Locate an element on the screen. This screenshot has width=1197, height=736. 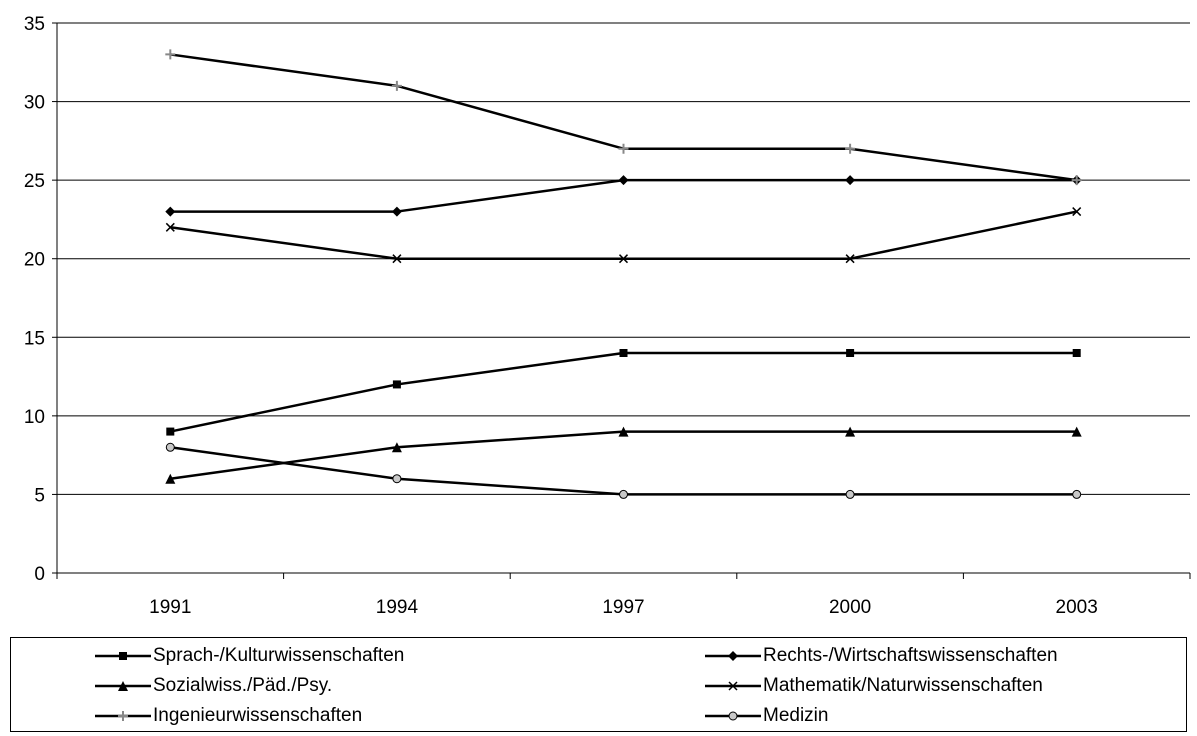
legend-marker-triangle-icon is located at coordinates (123, 686).